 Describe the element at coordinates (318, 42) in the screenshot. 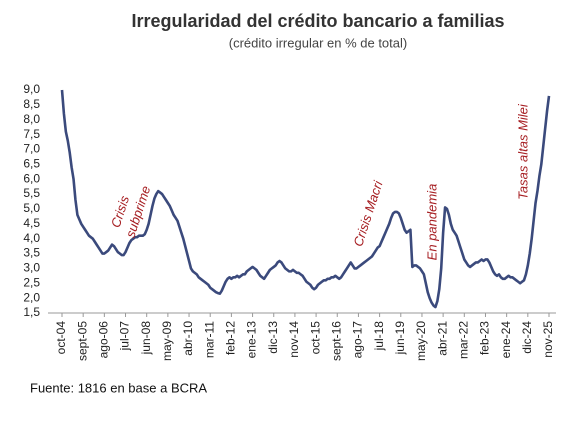

I see `chart-subtitle: (crédito irregular en % de total)` at that location.